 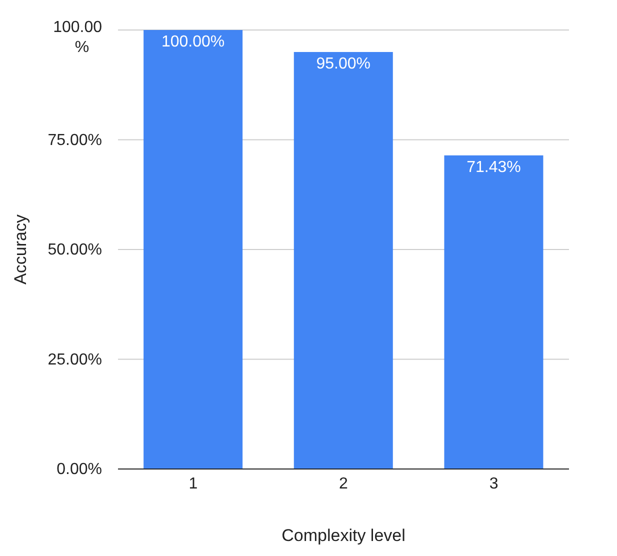 What do you see at coordinates (75, 250) in the screenshot?
I see `y-tick-label: 50.00%` at bounding box center [75, 250].